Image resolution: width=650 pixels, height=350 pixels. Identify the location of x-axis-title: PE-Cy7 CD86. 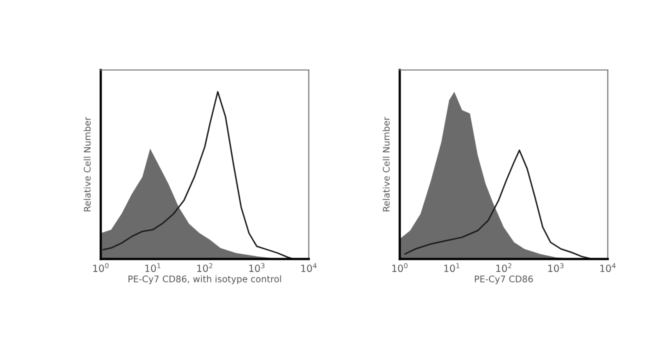
(503, 280).